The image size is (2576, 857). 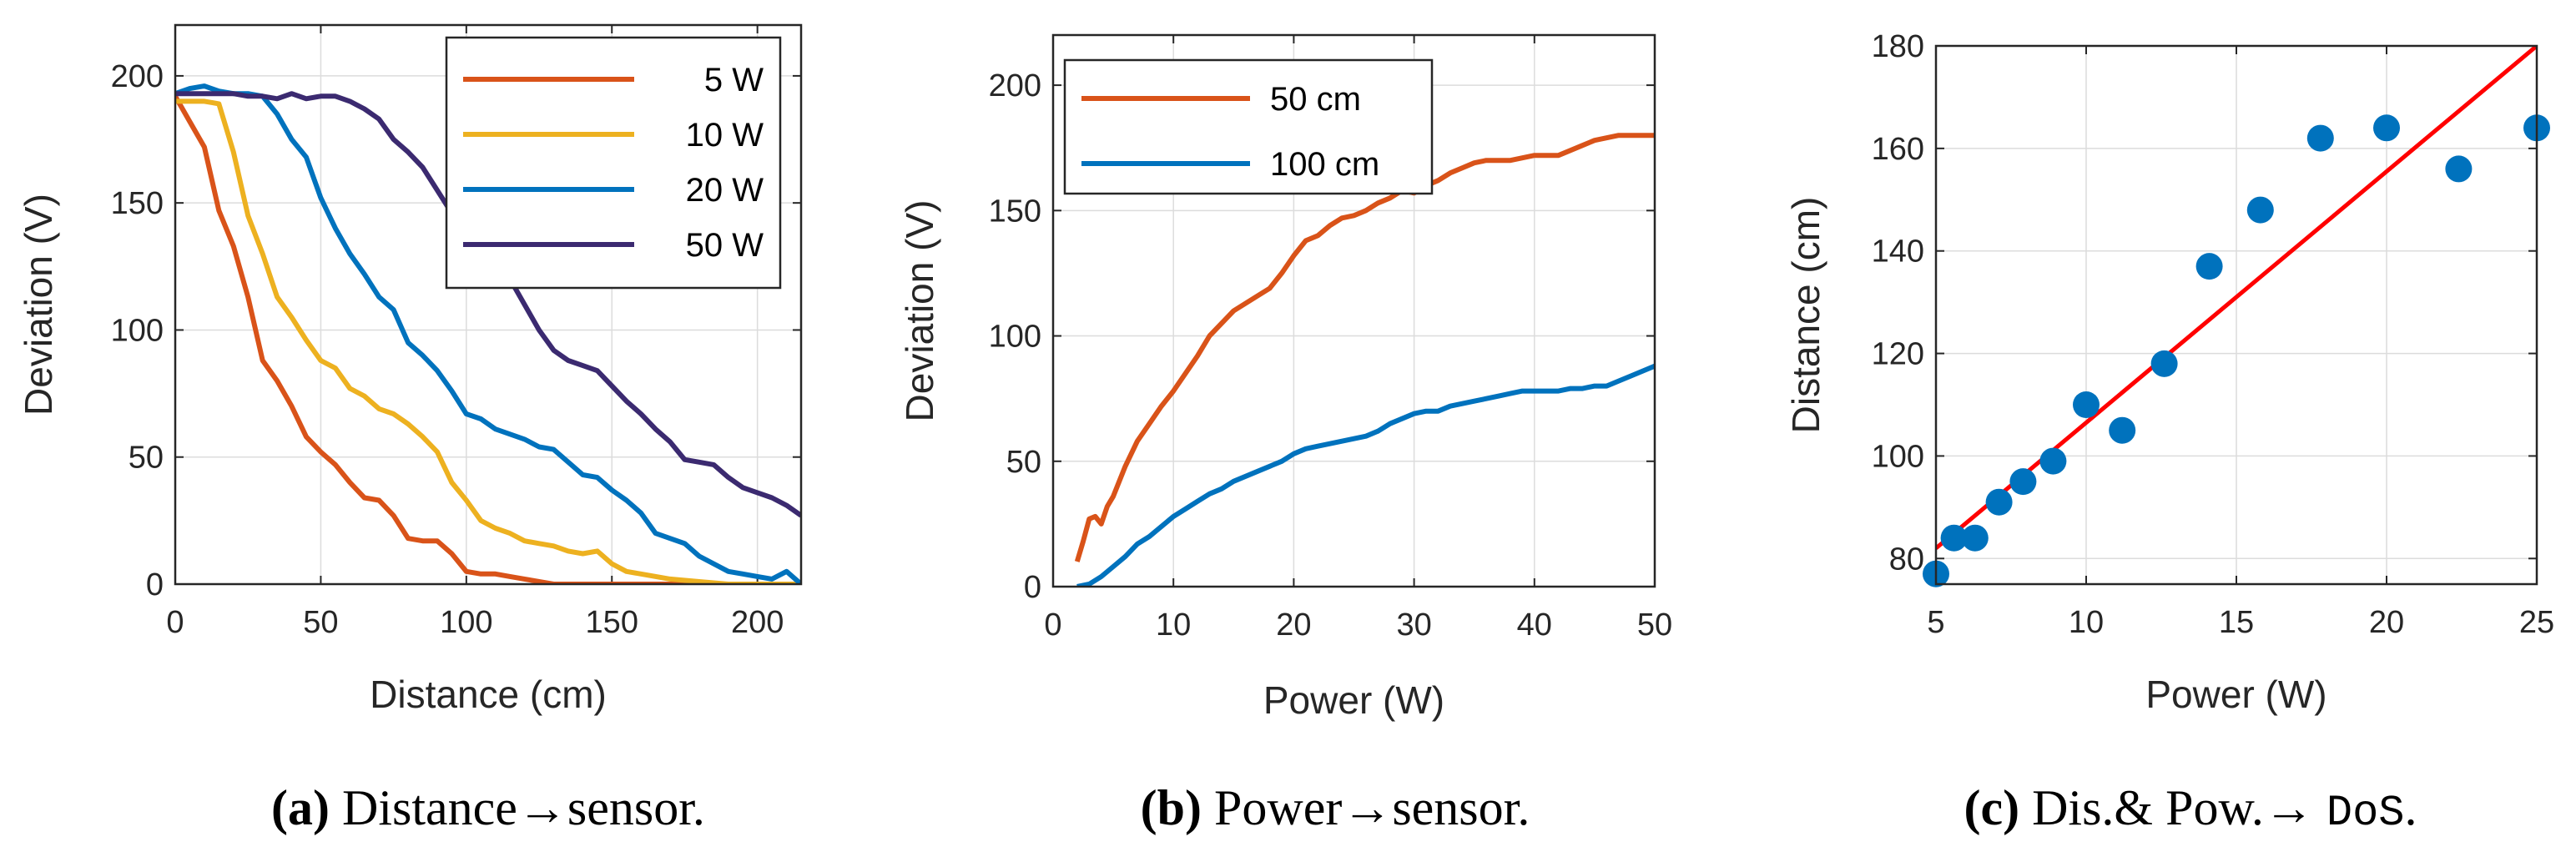 What do you see at coordinates (725, 190) in the screenshot?
I see `legend-label: 20 W` at bounding box center [725, 190].